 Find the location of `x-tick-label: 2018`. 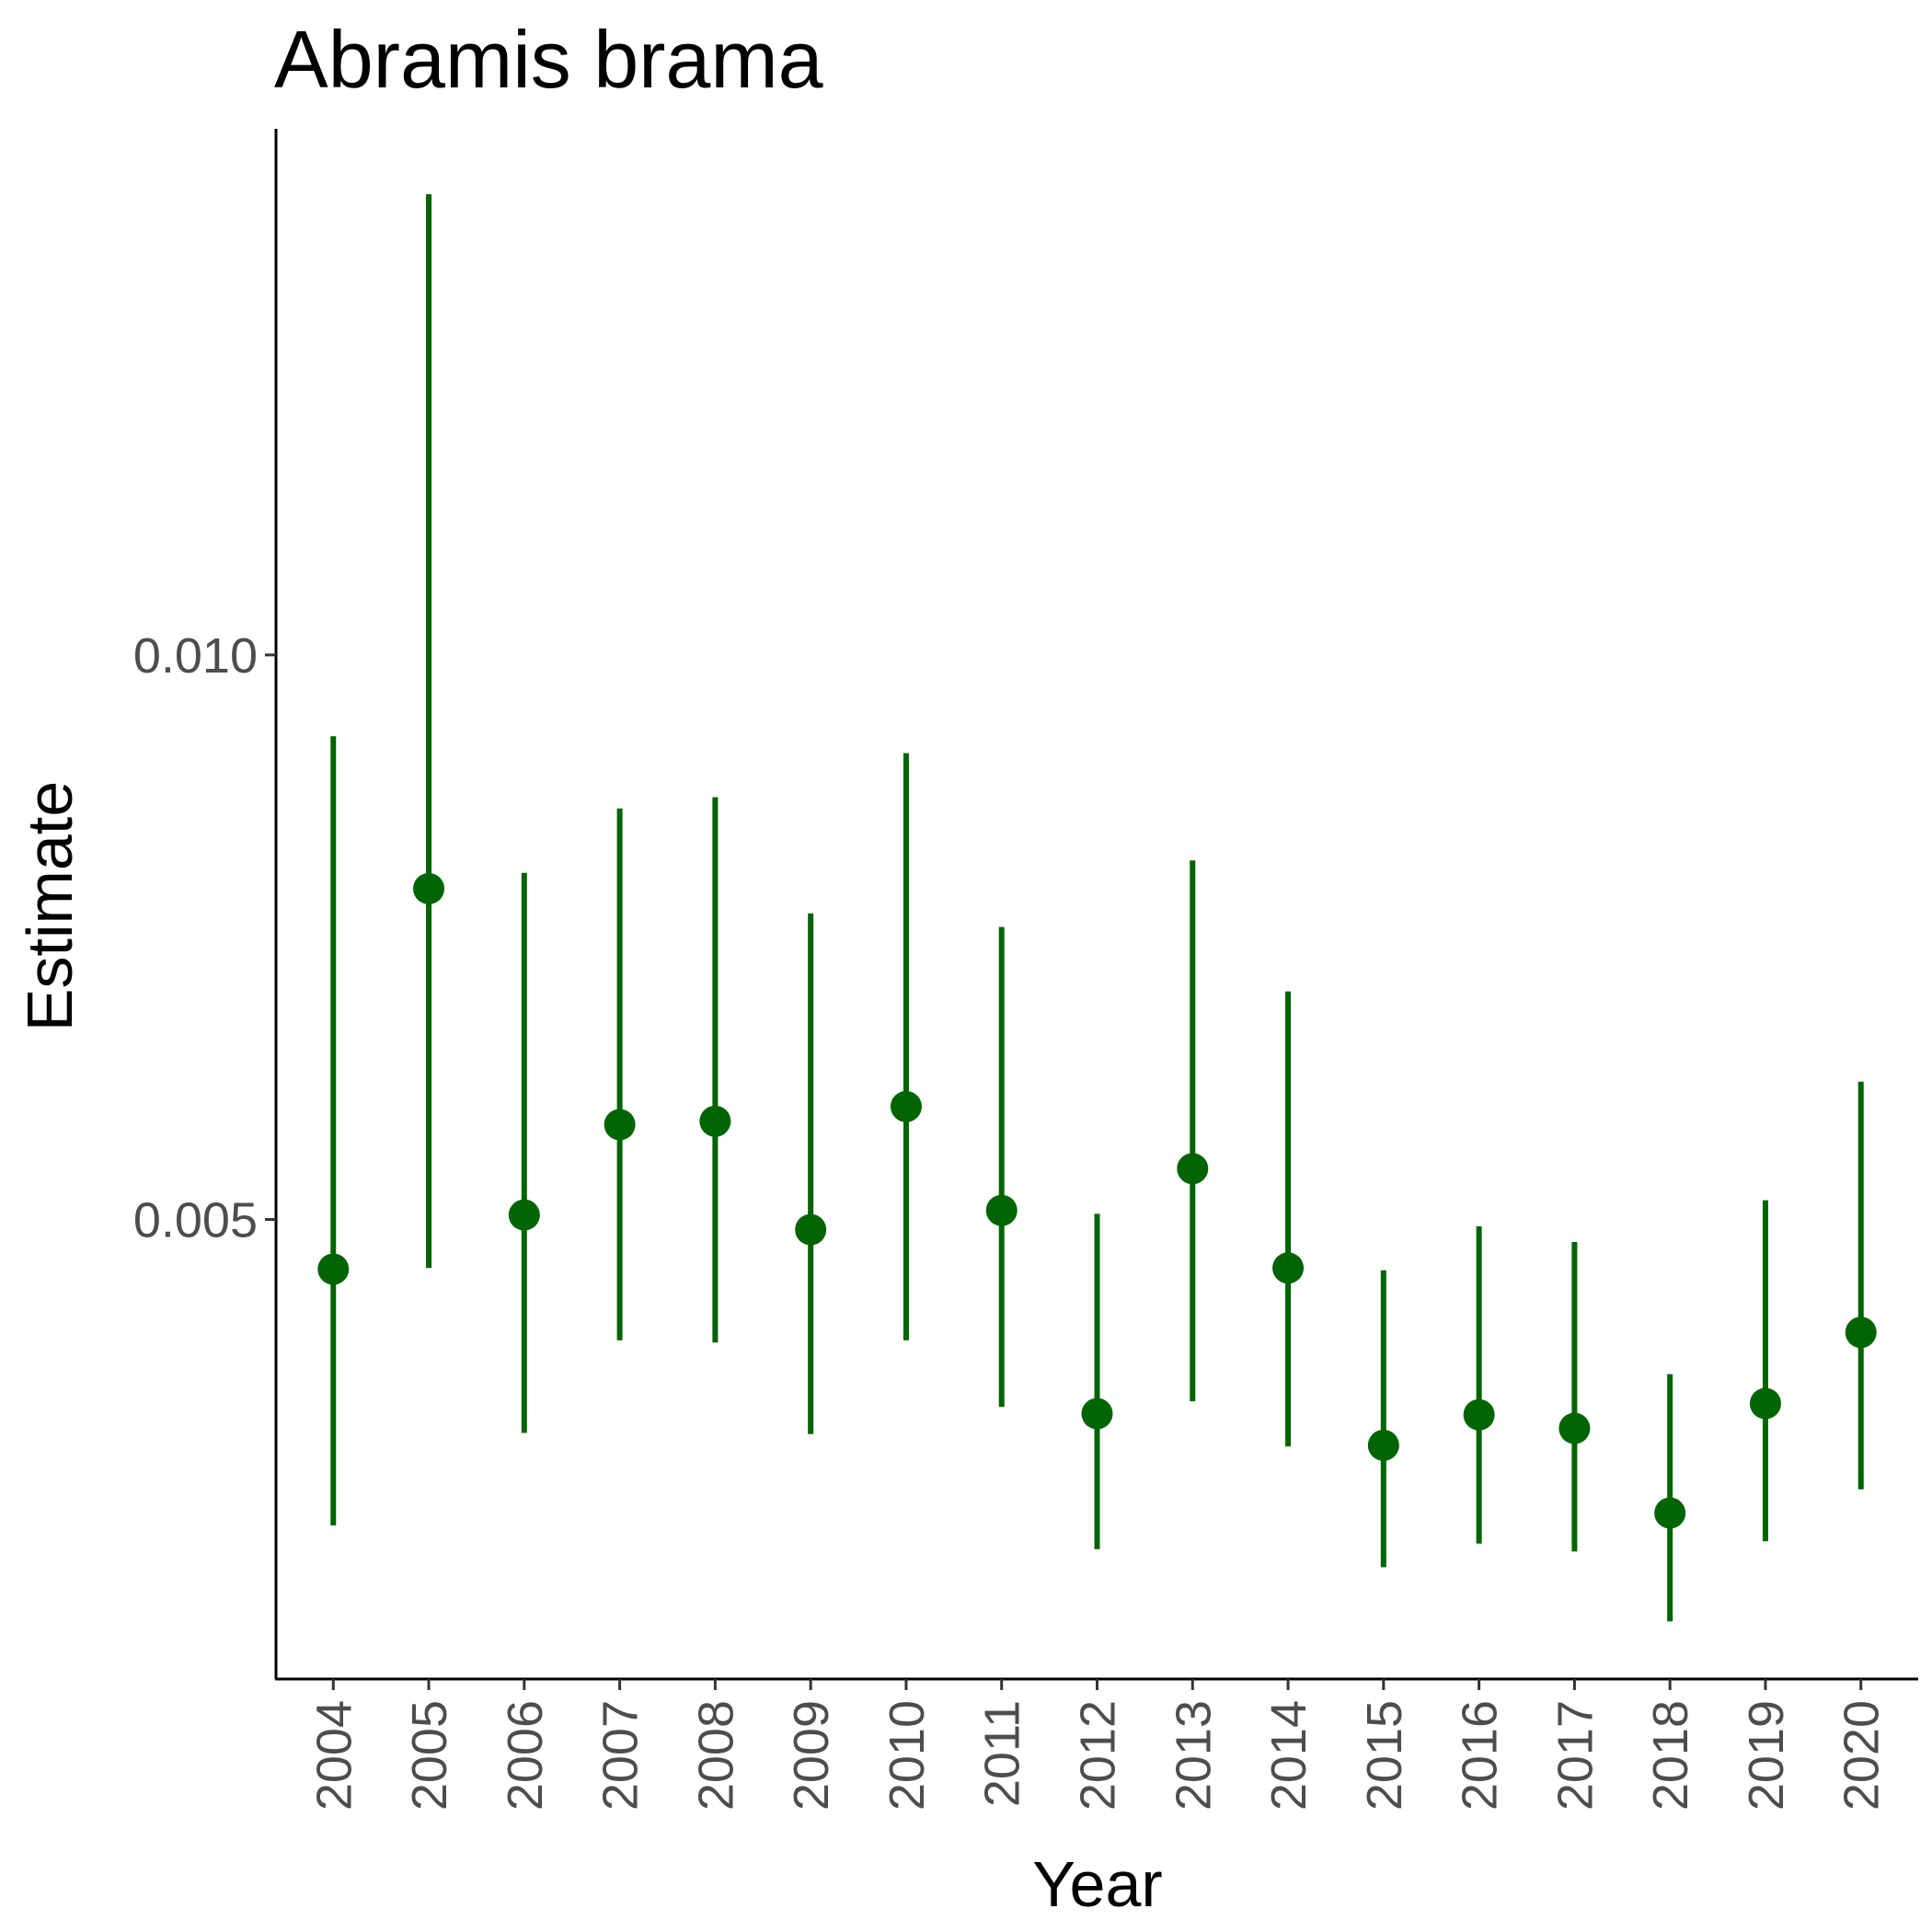

x-tick-label: 2018 is located at coordinates (1670, 1755).